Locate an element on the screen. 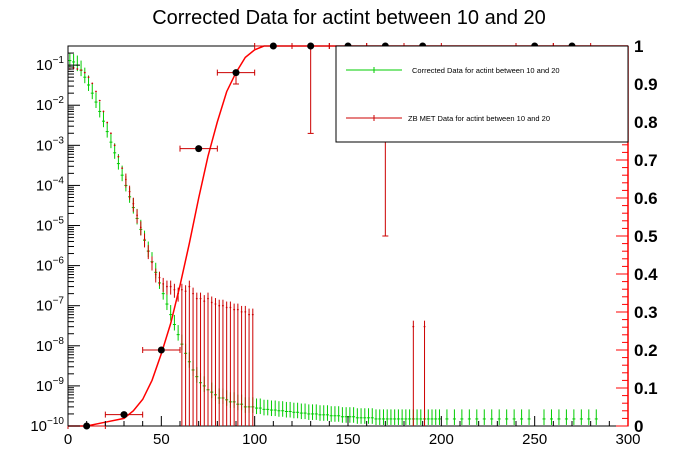 The height and width of the screenshot is (475, 698). x-tick-label: 250 is located at coordinates (534, 439).